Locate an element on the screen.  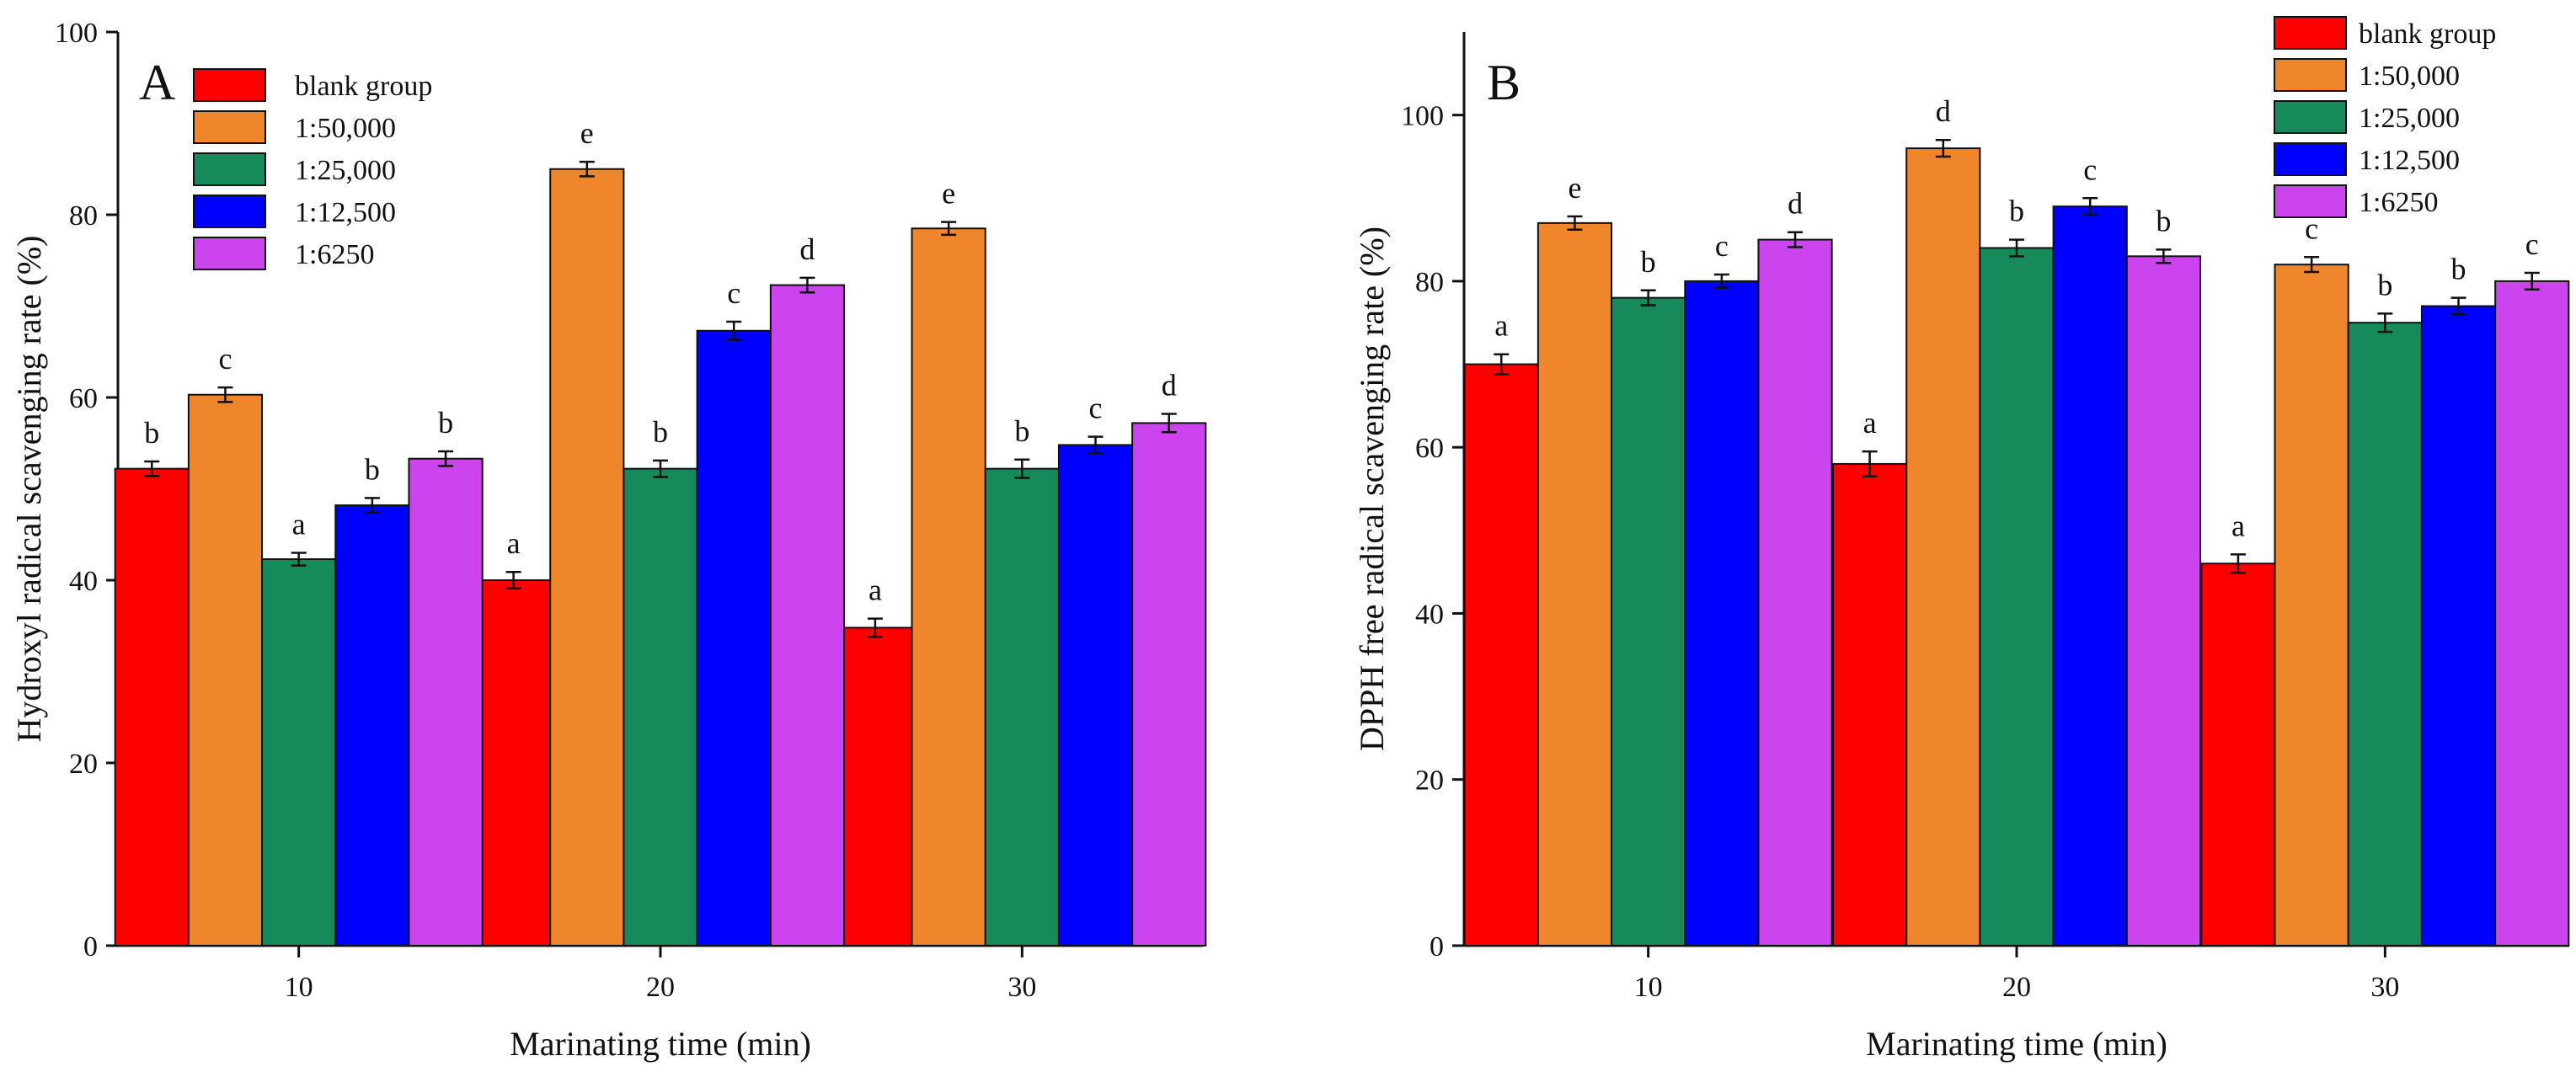
legend-label: 1:25,000 is located at coordinates (2409, 118).